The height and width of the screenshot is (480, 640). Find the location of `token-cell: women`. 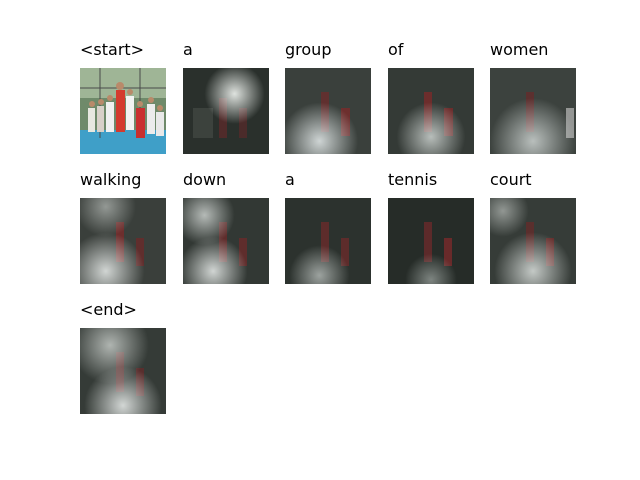

token-cell: women is located at coordinates (538, 100).